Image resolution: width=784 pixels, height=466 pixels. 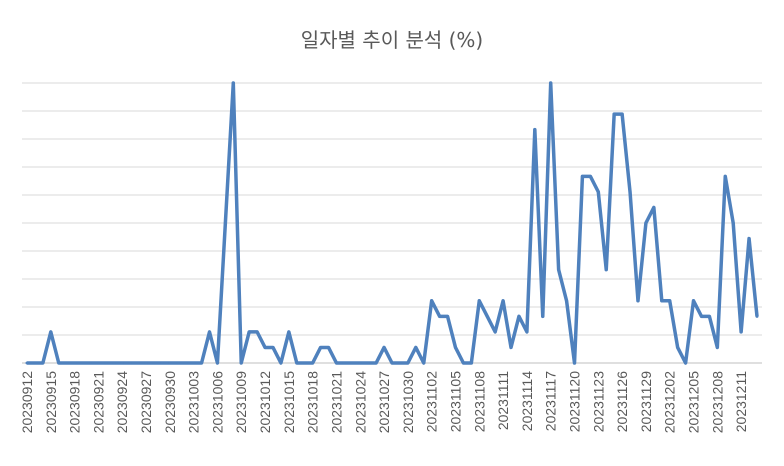 What do you see at coordinates (527, 401) in the screenshot?
I see `x-tick-label: 20231114` at bounding box center [527, 401].